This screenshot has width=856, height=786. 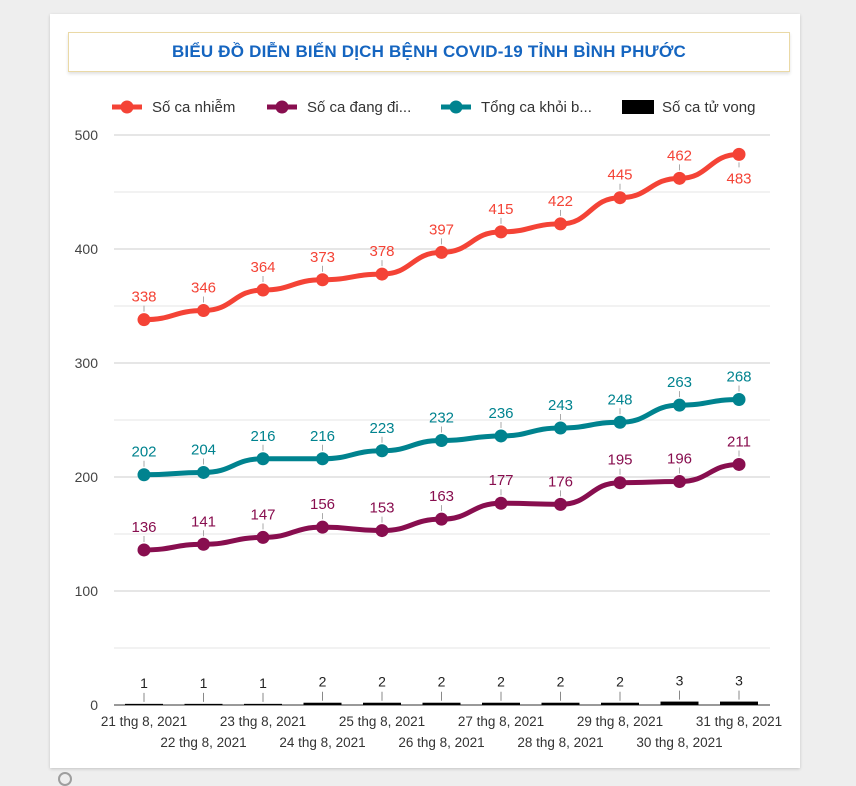 I want to click on line-data-label: 364, so click(x=262, y=267).